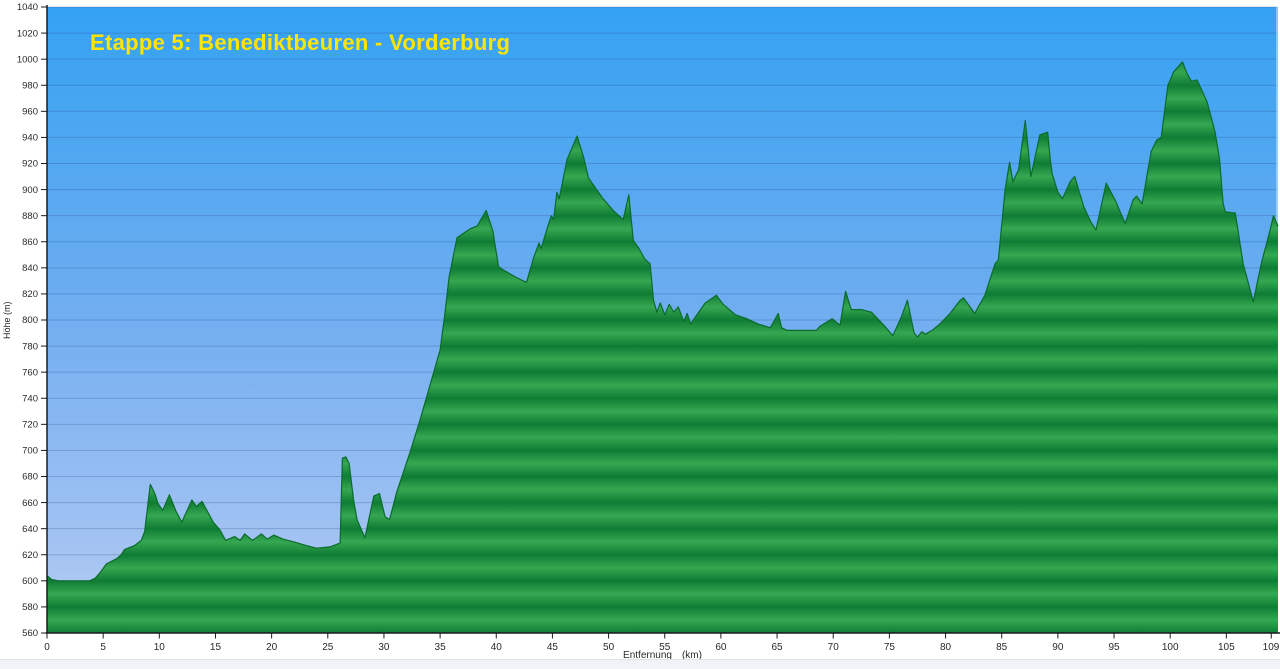  What do you see at coordinates (691, 655) in the screenshot?
I see `x-axis-title-unit: (km)` at bounding box center [691, 655].